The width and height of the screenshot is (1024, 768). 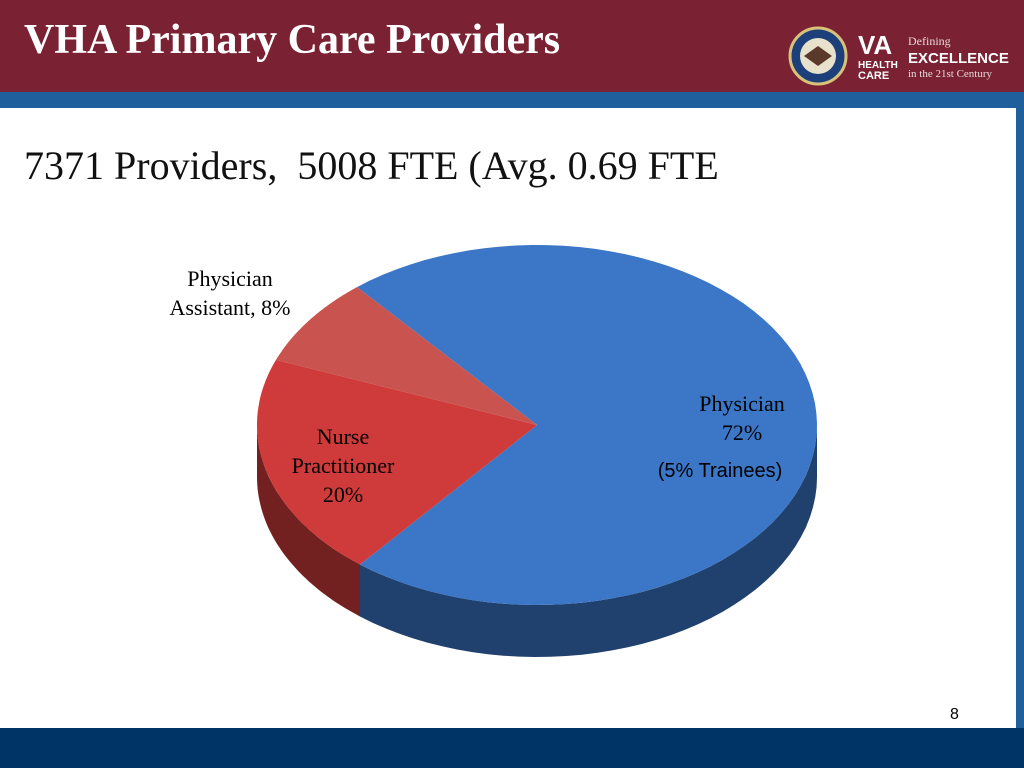 I want to click on value-label: 20%, so click(x=343, y=494).